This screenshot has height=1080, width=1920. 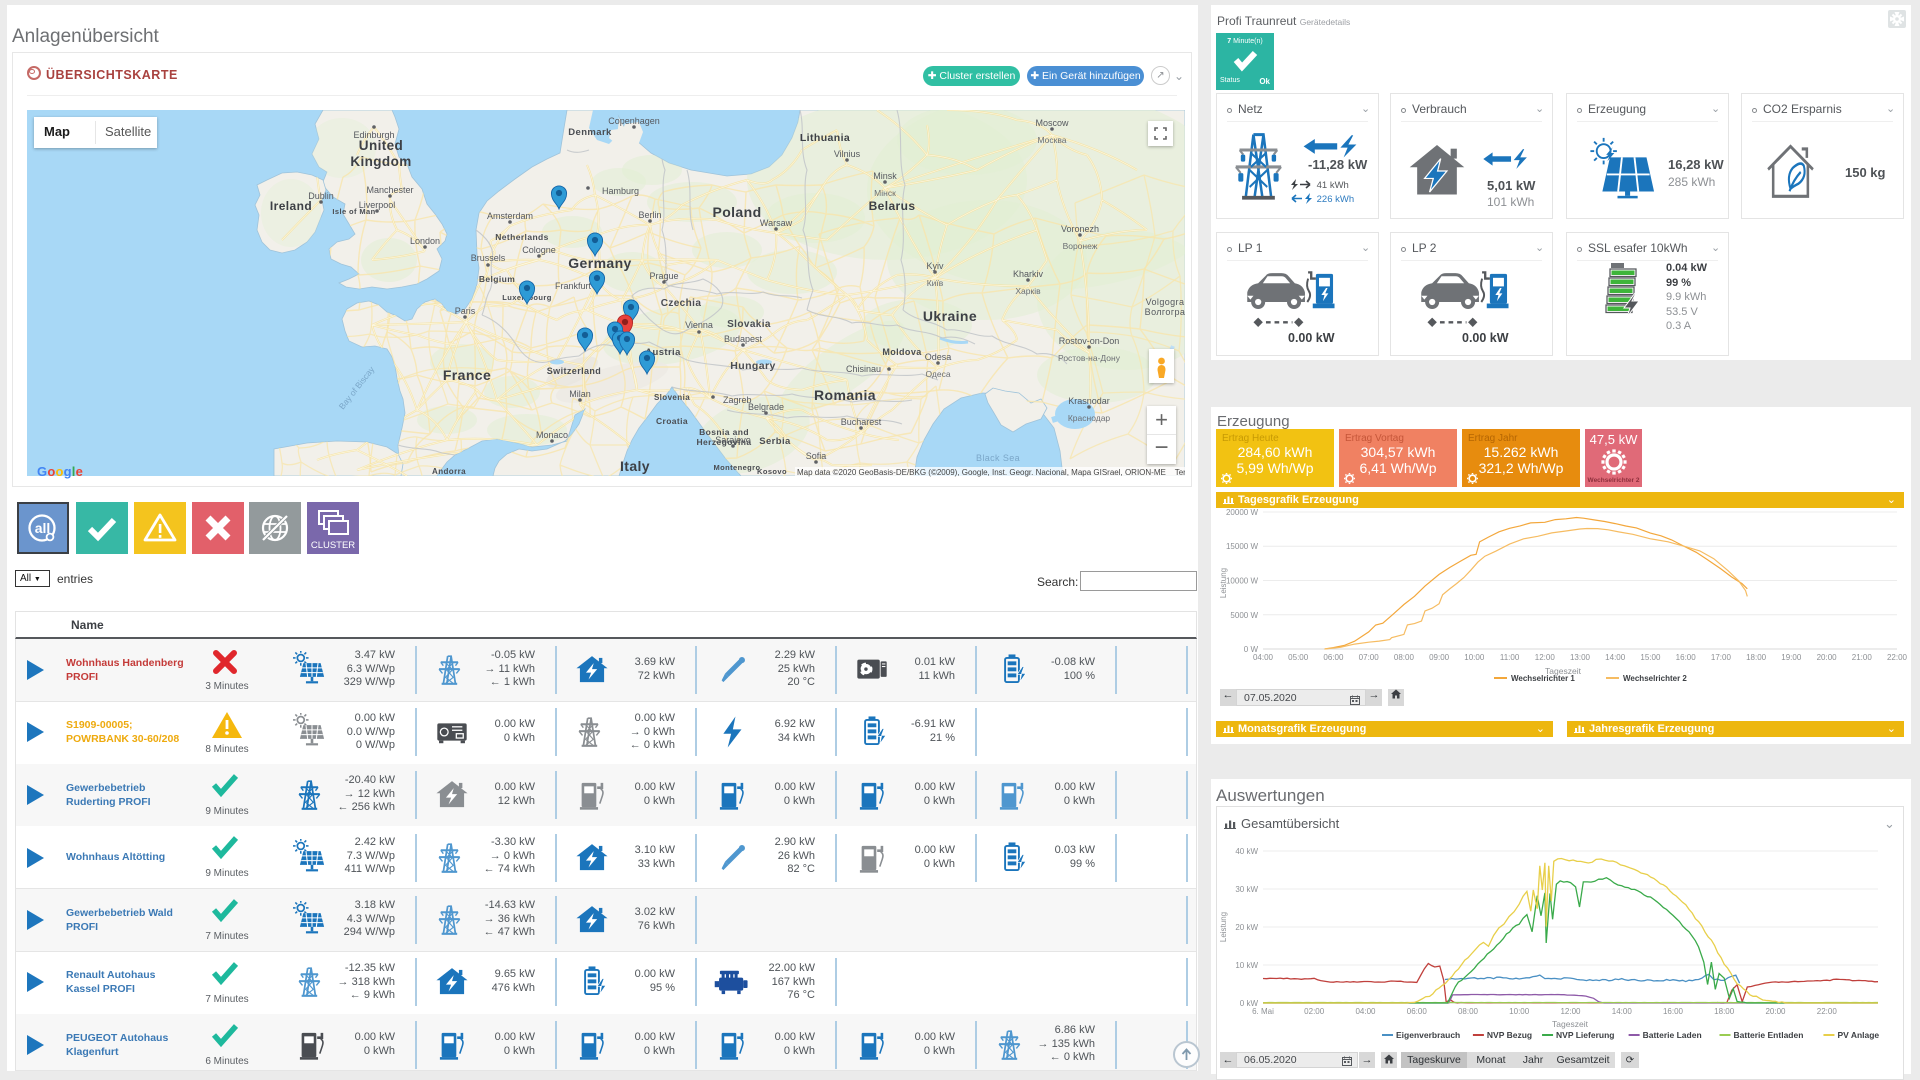 I want to click on svg-text: 11:00, so click(x=1510, y=657).